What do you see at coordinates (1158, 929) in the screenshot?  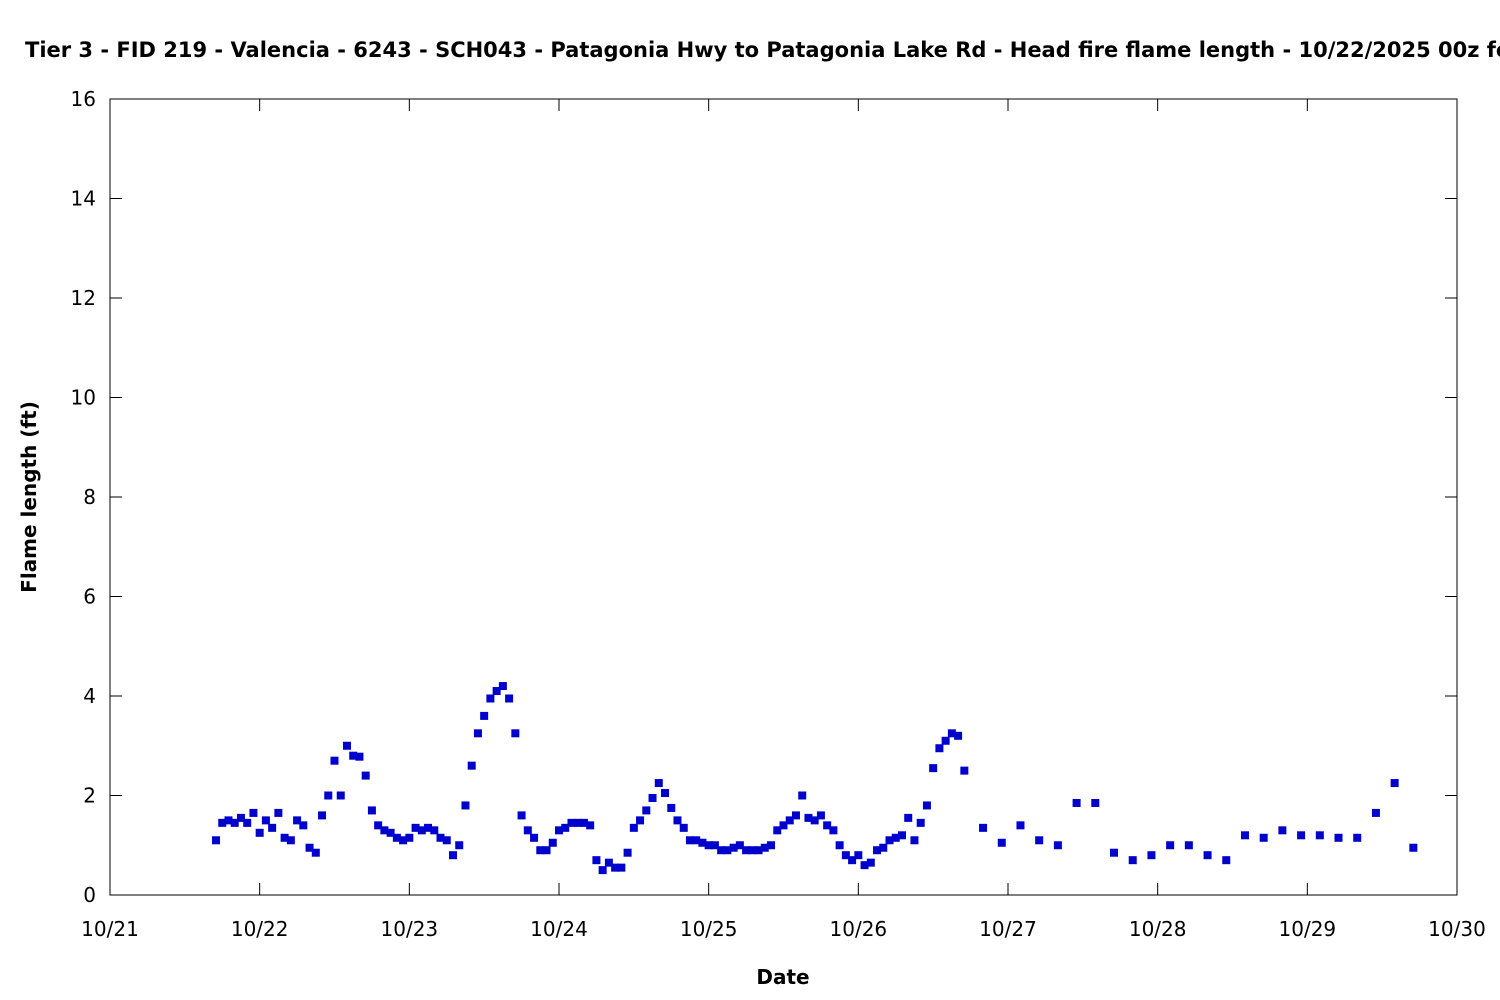 I see `x-tick-label: 10/28` at bounding box center [1158, 929].